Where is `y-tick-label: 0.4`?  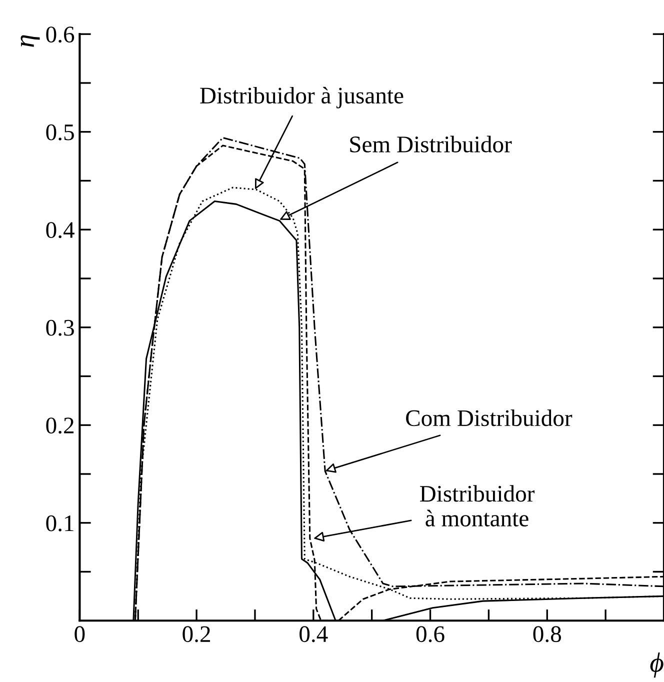
y-tick-label: 0.4 is located at coordinates (60, 230).